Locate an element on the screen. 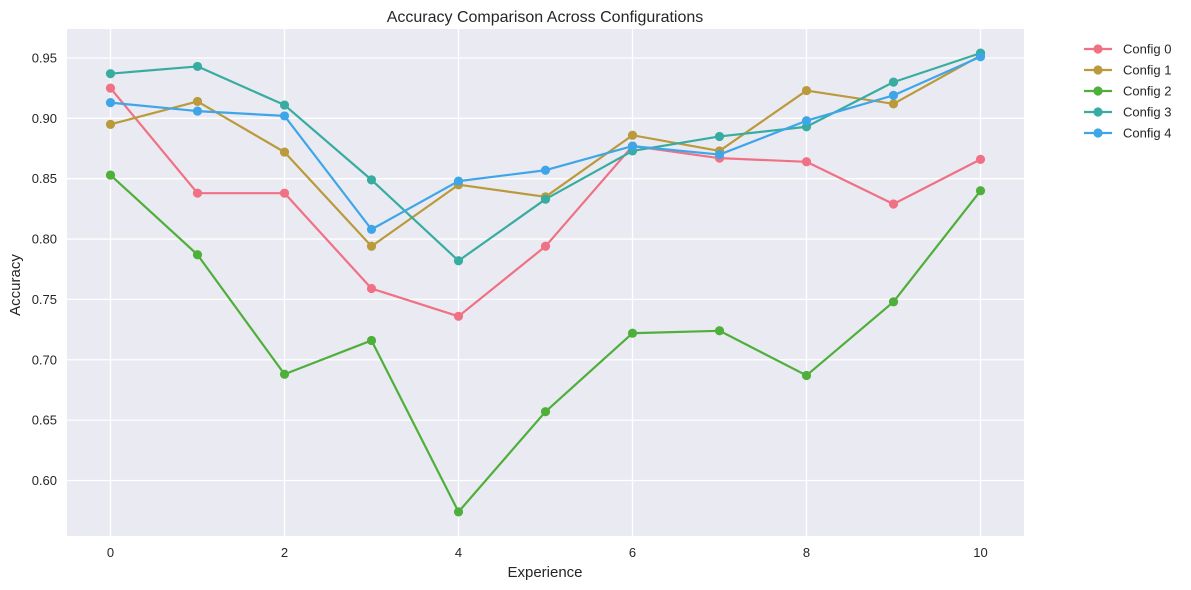 This screenshot has width=1191, height=590. legend-item-config-2: Config 2 is located at coordinates (1127, 91).